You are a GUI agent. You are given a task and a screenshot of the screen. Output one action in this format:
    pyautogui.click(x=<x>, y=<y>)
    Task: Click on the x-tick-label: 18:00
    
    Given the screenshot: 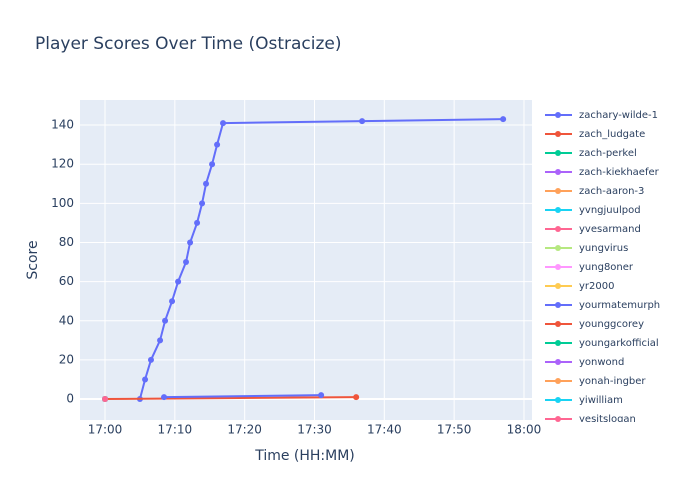 What is the action you would take?
    pyautogui.click(x=524, y=430)
    